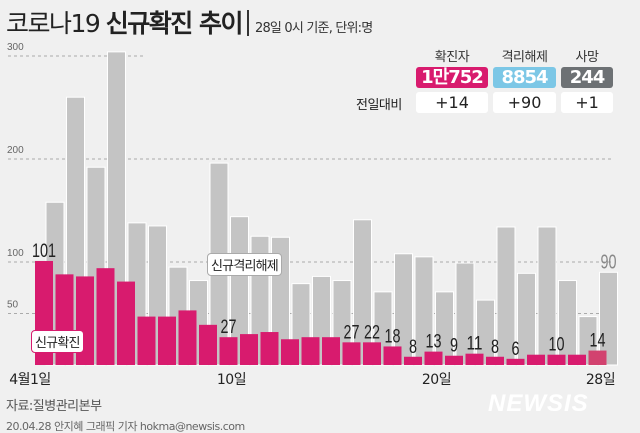 This screenshot has width=640, height=433. Describe the element at coordinates (54, 406) in the screenshot. I see `source: 자료:질병관리본부` at that location.